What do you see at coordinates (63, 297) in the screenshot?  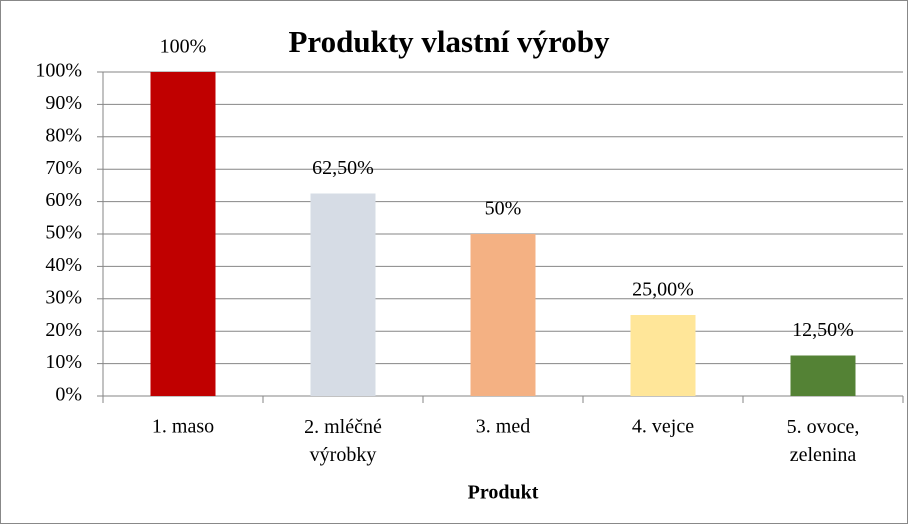 I see `y-tick-label: 30%` at bounding box center [63, 297].